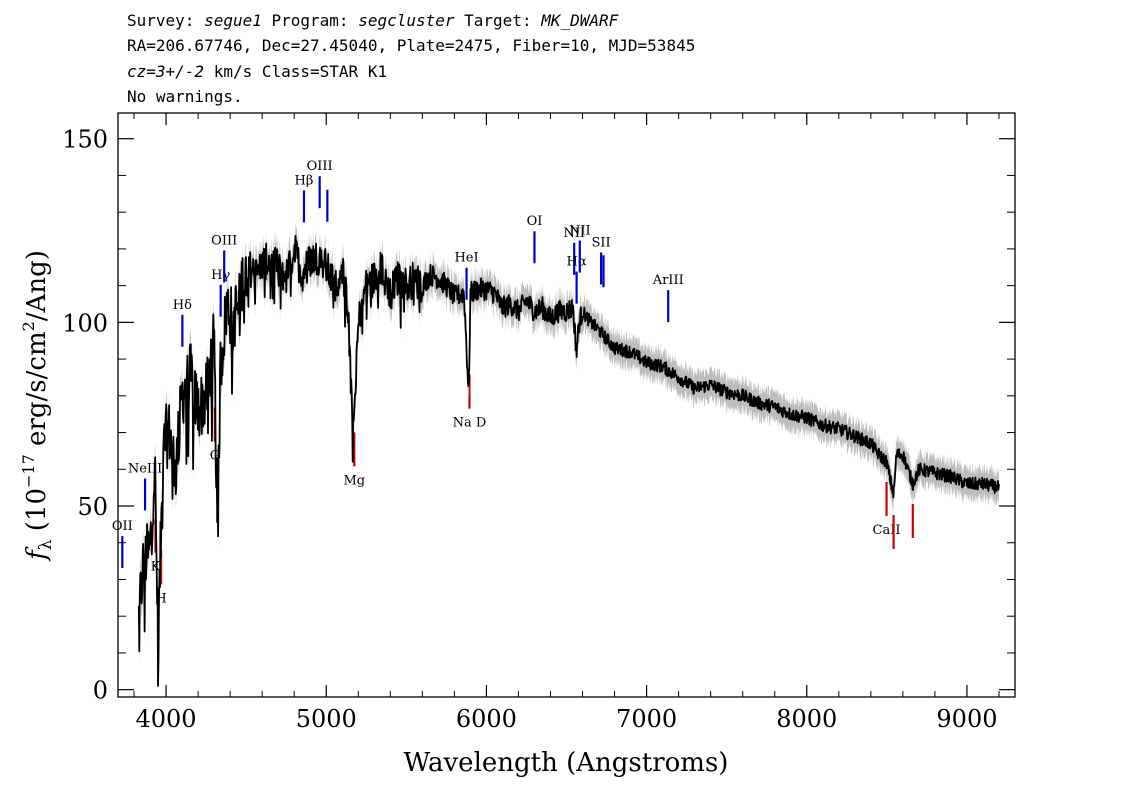 The image size is (1134, 810). What do you see at coordinates (326, 719) in the screenshot?
I see `x-tick-label: 5000` at bounding box center [326, 719].